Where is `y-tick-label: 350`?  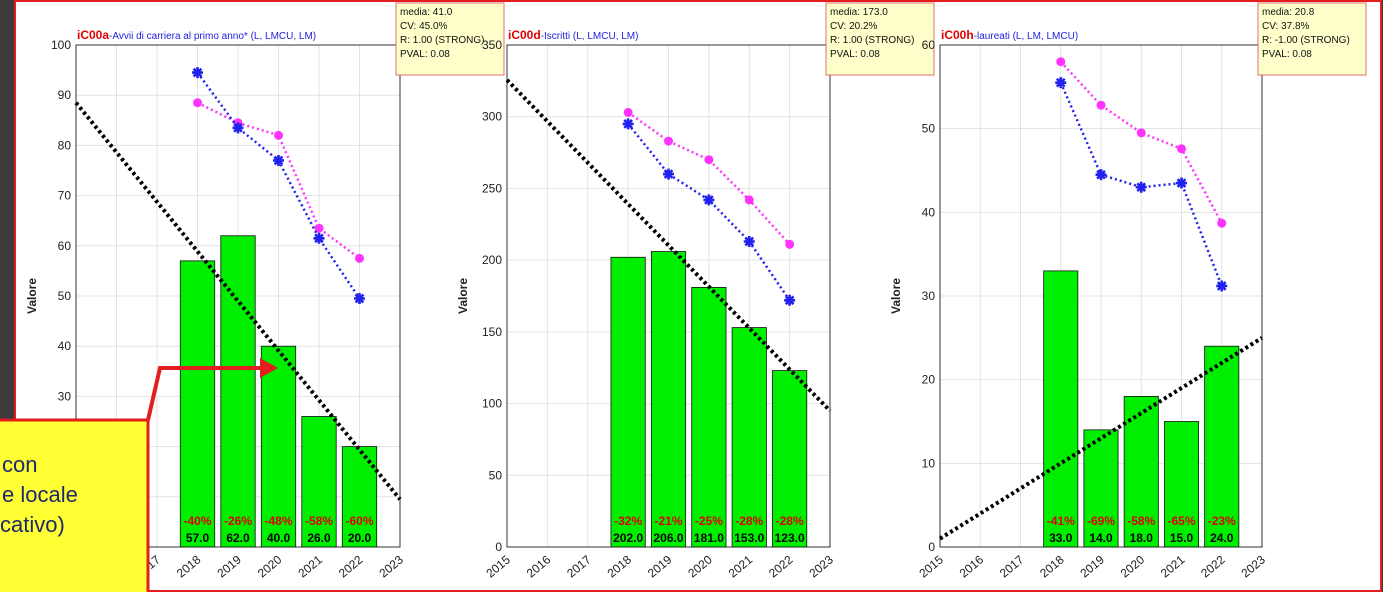 y-tick-label: 350 is located at coordinates (492, 45).